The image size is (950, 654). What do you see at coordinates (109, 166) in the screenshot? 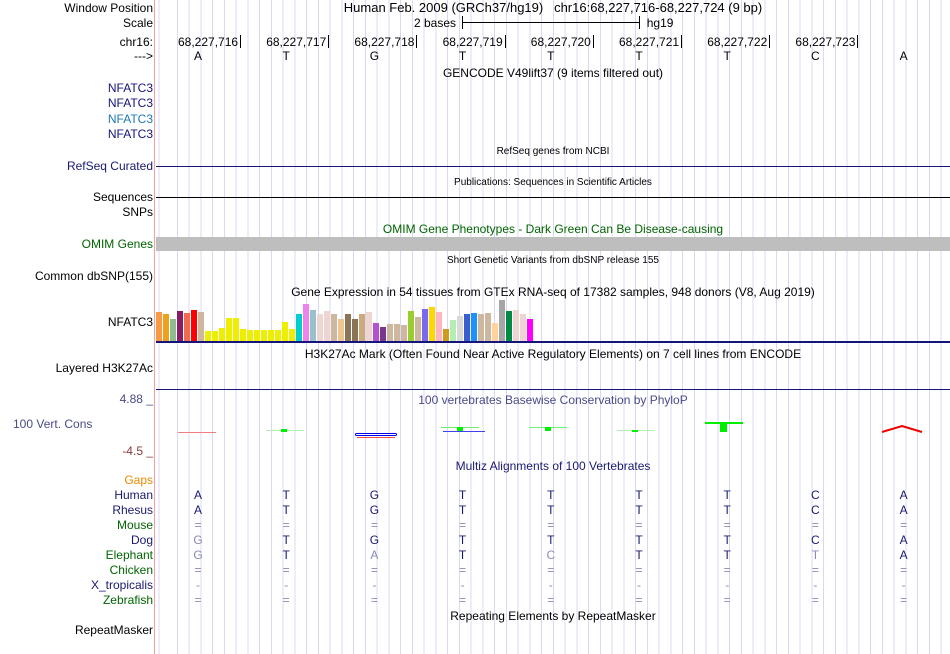
I see `refseq-label: RefSeq Curated` at bounding box center [109, 166].